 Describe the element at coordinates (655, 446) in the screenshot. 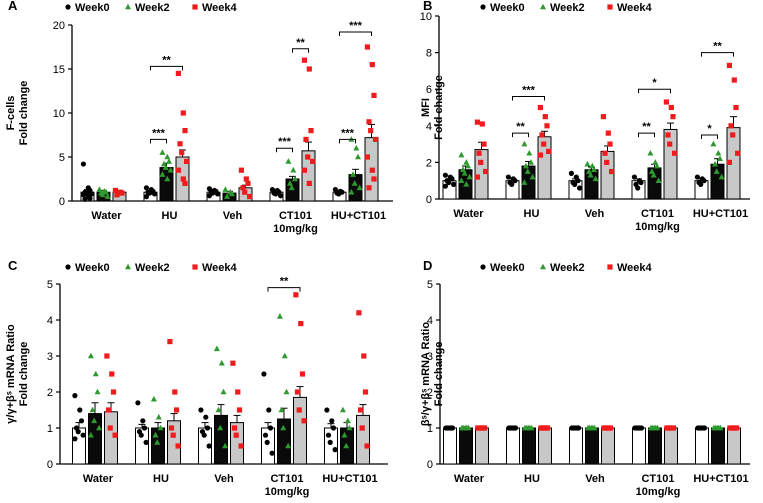

I see `bar-week2` at that location.